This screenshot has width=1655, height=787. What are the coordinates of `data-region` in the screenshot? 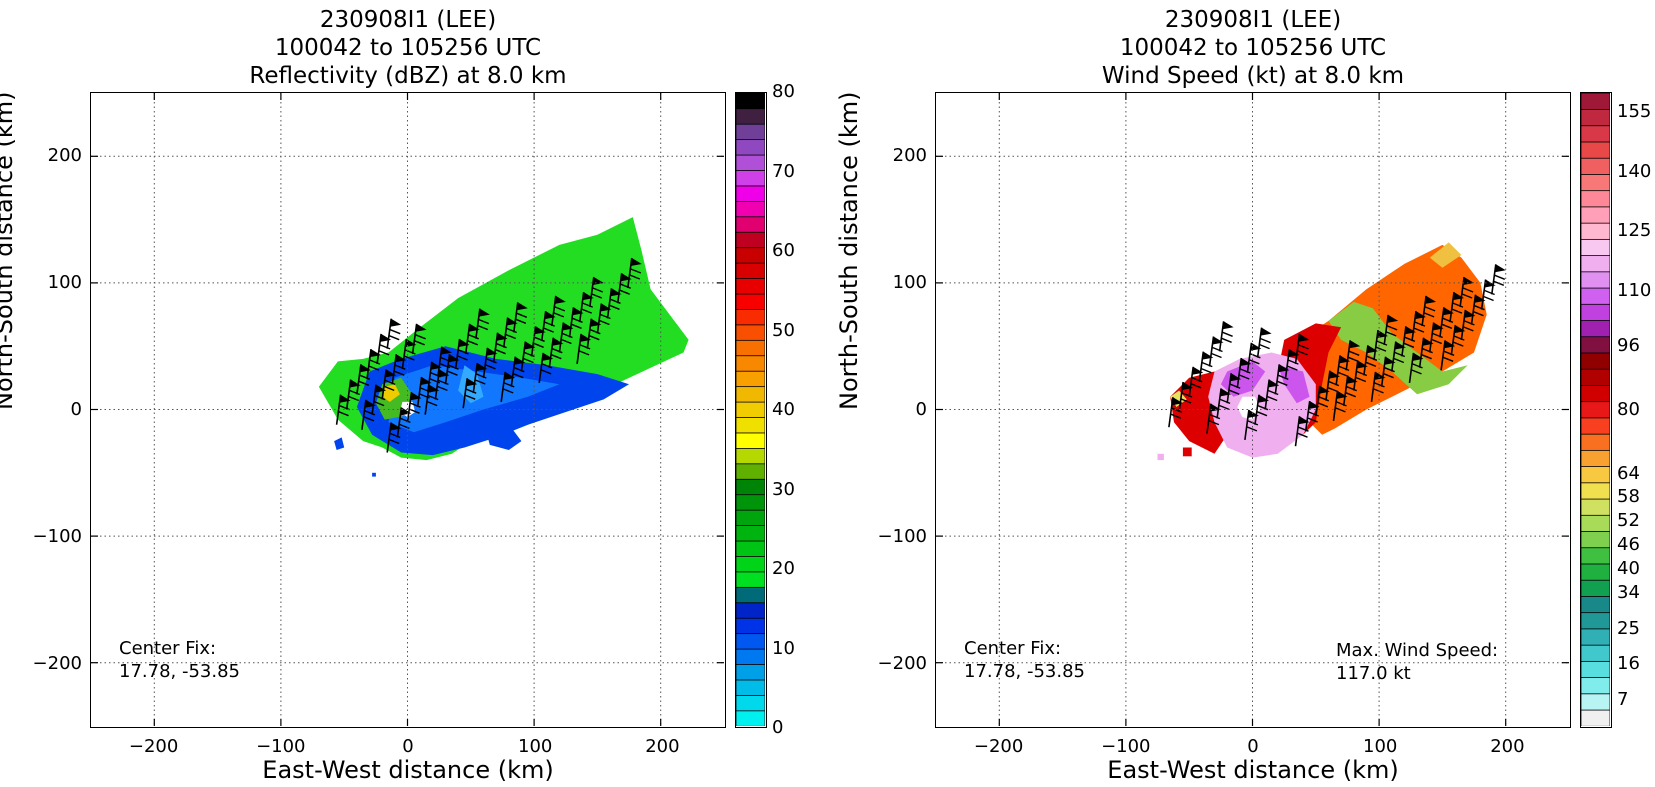 It's located at (1160, 457).